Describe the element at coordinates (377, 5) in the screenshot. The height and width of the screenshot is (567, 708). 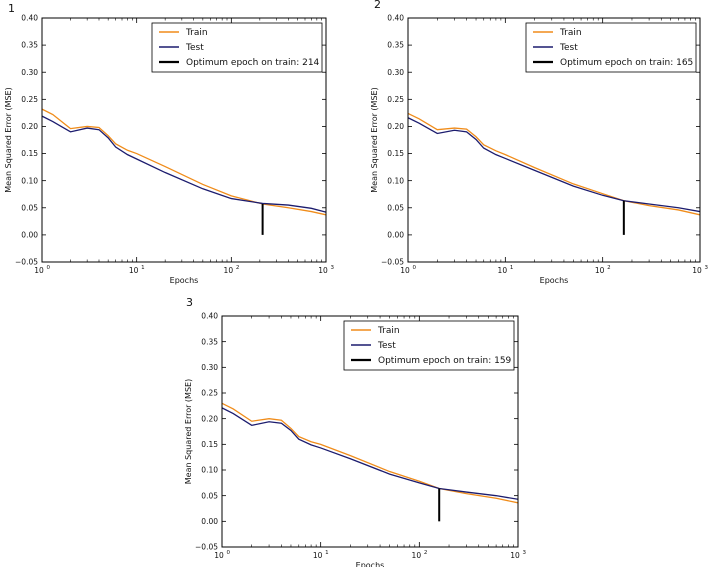
I see `panel-label: 2` at that location.